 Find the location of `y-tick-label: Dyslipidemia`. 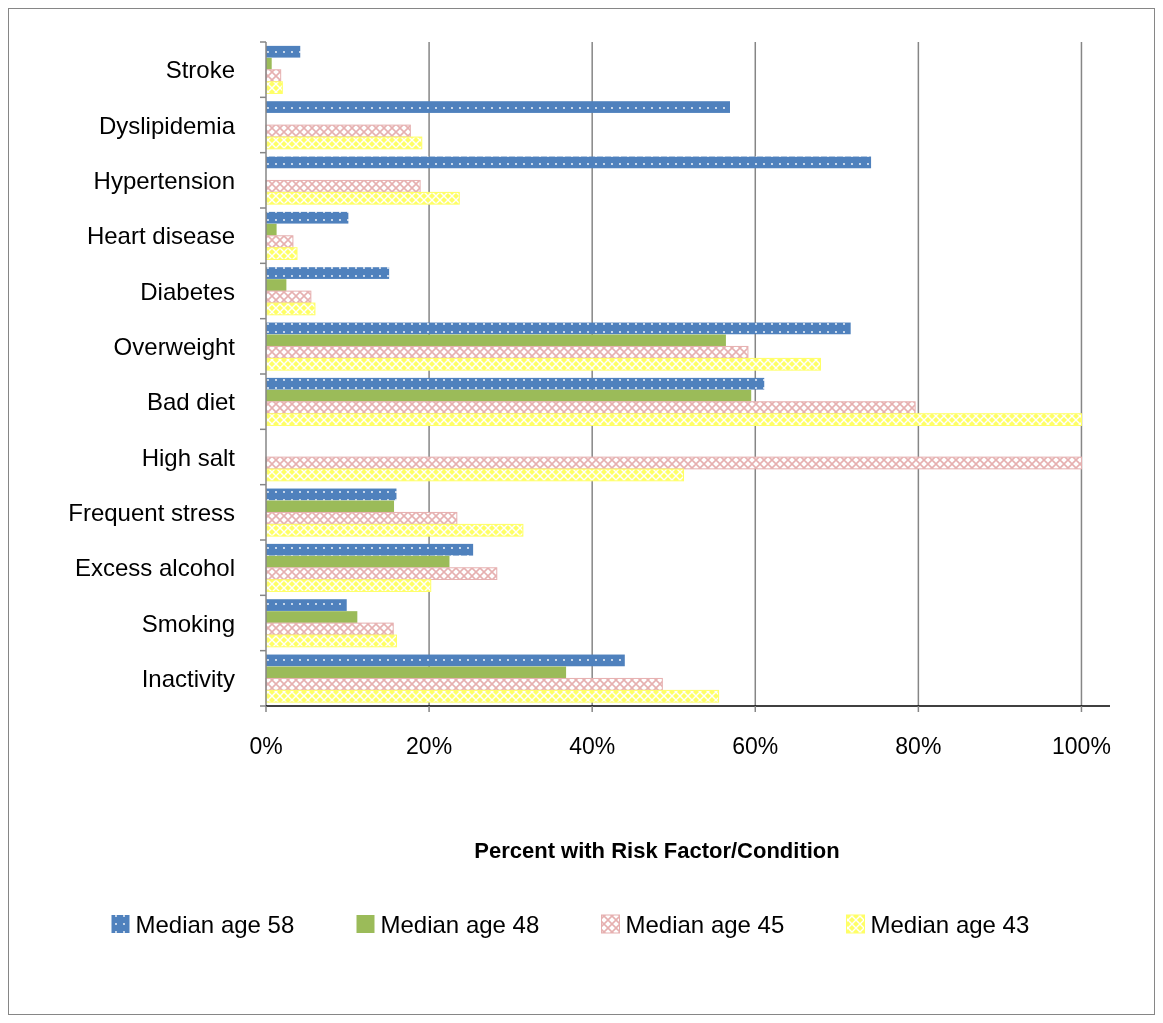

y-tick-label: Dyslipidemia is located at coordinates (167, 125).